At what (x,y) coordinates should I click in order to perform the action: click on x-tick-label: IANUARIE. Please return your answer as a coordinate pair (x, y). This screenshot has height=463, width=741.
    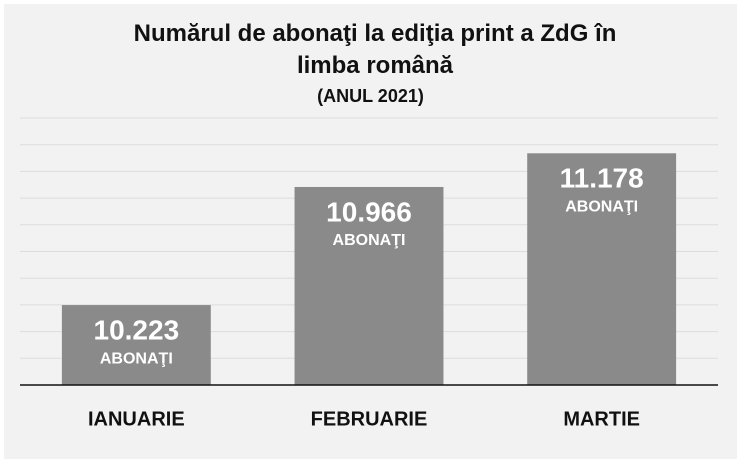
    Looking at the image, I should click on (136, 419).